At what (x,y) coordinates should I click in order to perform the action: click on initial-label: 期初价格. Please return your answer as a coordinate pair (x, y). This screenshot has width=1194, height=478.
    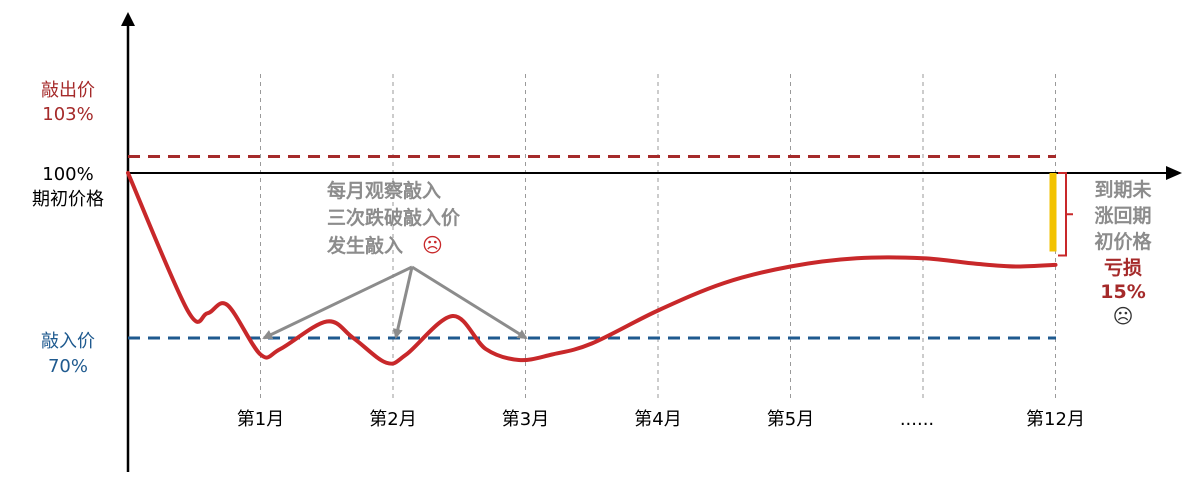
    Looking at the image, I should click on (68, 199).